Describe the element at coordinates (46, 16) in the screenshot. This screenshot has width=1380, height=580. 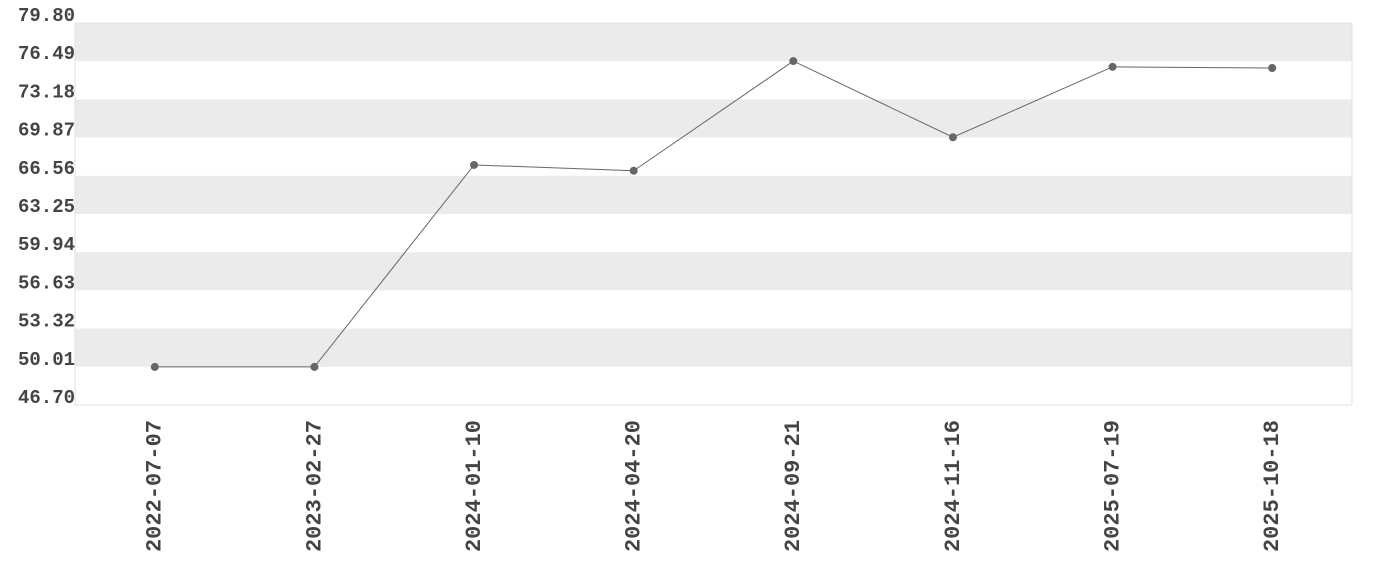
I see `y-tick-label: 79.80` at that location.